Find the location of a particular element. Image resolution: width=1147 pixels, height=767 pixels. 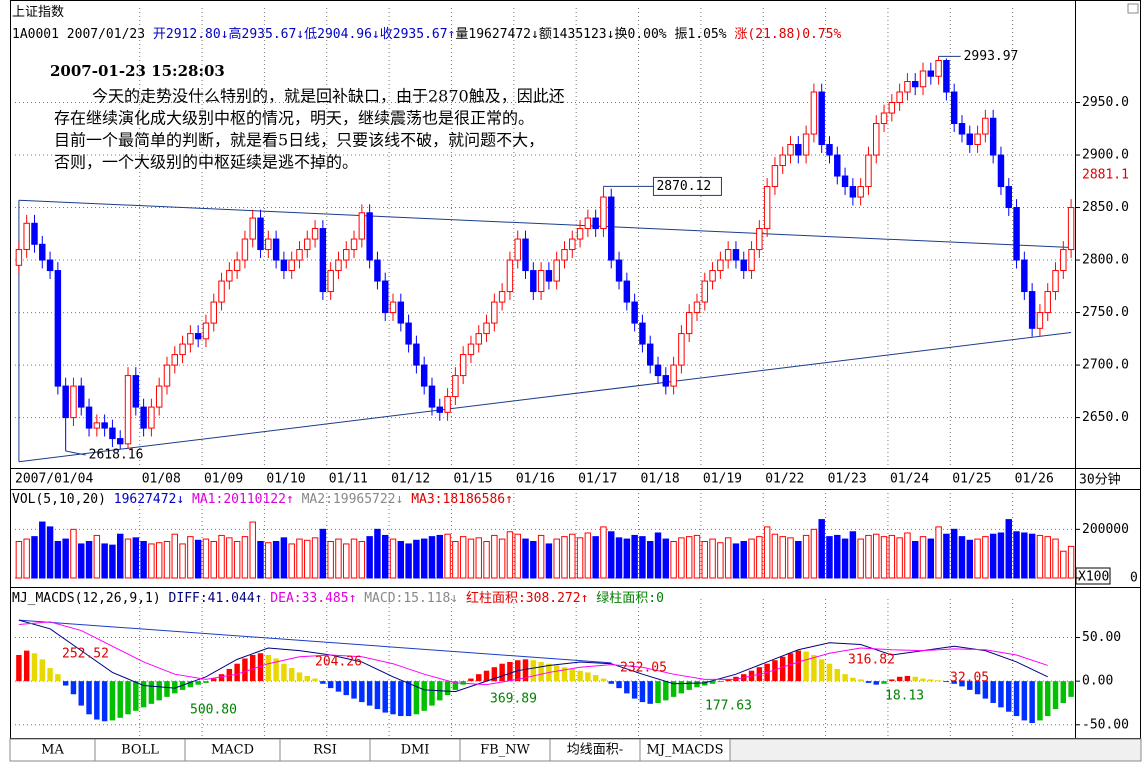

legend-item: MA3:18186586↑ is located at coordinates (462, 499).